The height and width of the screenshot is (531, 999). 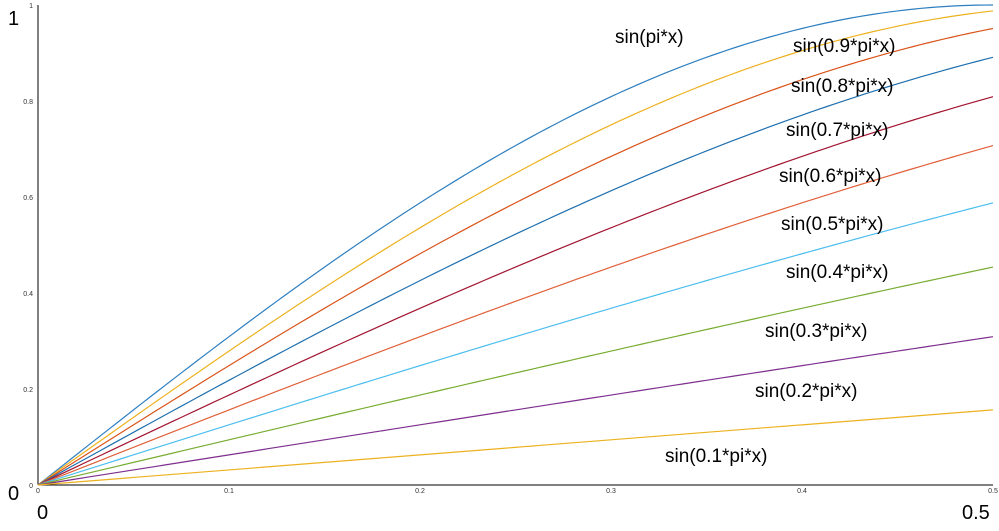 What do you see at coordinates (13, 19) in the screenshot?
I see `y-big-label-max: 1` at bounding box center [13, 19].